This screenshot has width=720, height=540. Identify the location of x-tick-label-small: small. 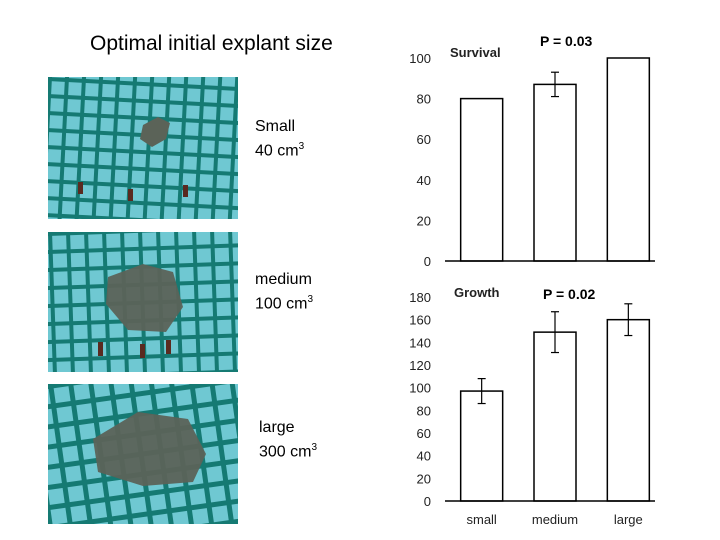
(481, 519).